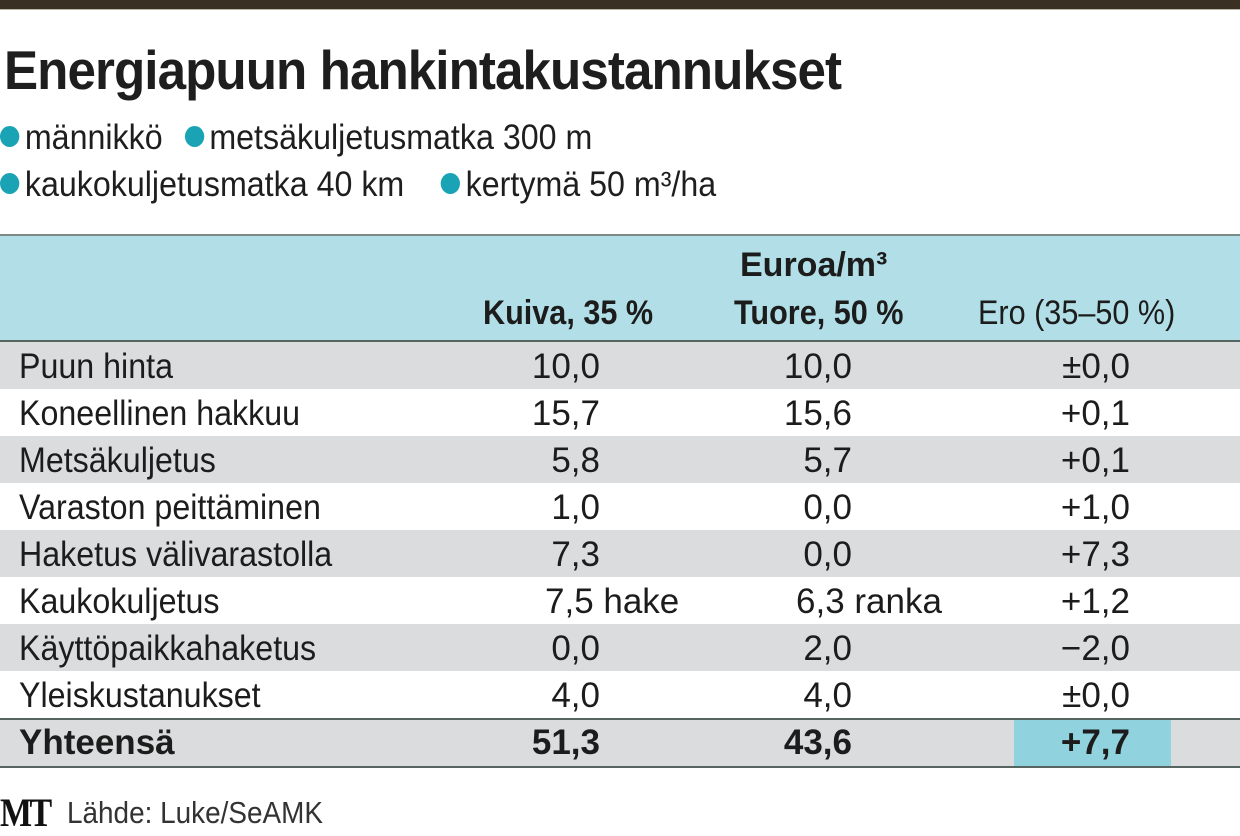  I want to click on source-text: Lähde: Luke/SeAMK, so click(194, 812).